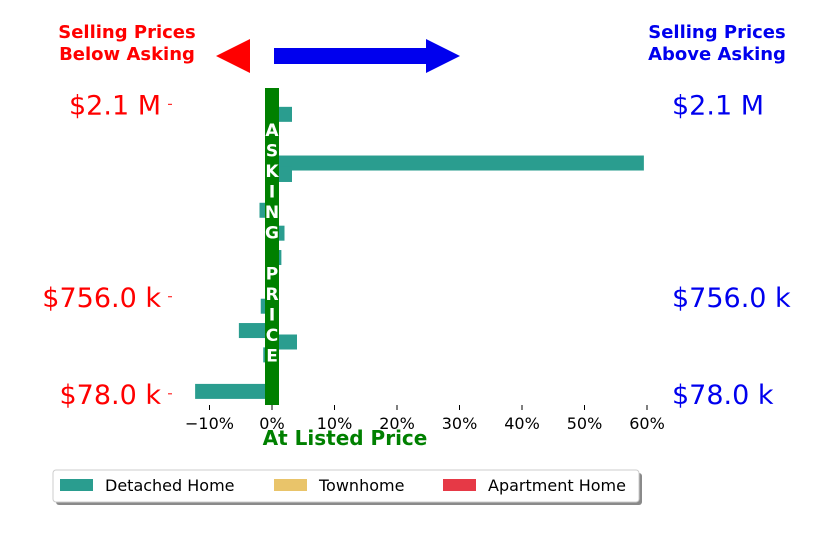 This screenshot has width=834, height=541. Describe the element at coordinates (345, 438) in the screenshot. I see `x-axis-label: At Listed Price` at that location.